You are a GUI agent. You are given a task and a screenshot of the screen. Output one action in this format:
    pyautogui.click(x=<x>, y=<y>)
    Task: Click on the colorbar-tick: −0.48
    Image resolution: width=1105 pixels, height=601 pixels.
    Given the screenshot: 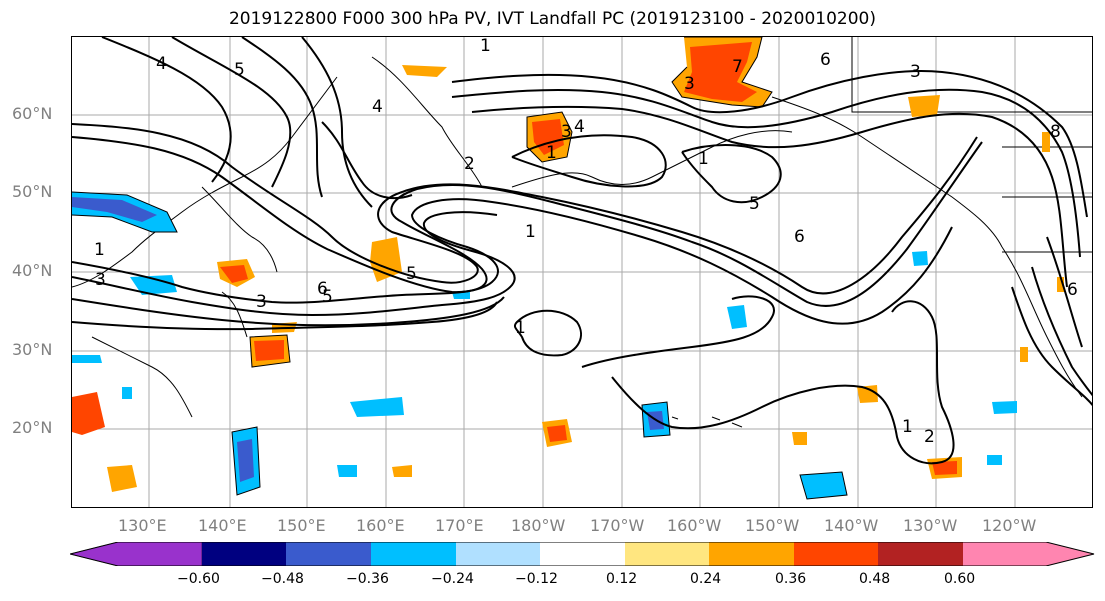 What is the action you would take?
    pyautogui.click(x=282, y=579)
    